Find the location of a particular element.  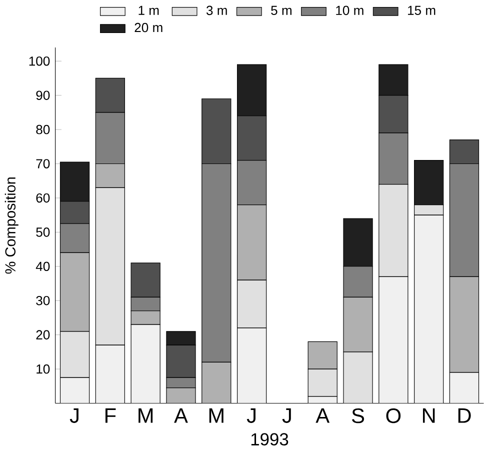

y-tick-label: 30 is located at coordinates (43, 301).